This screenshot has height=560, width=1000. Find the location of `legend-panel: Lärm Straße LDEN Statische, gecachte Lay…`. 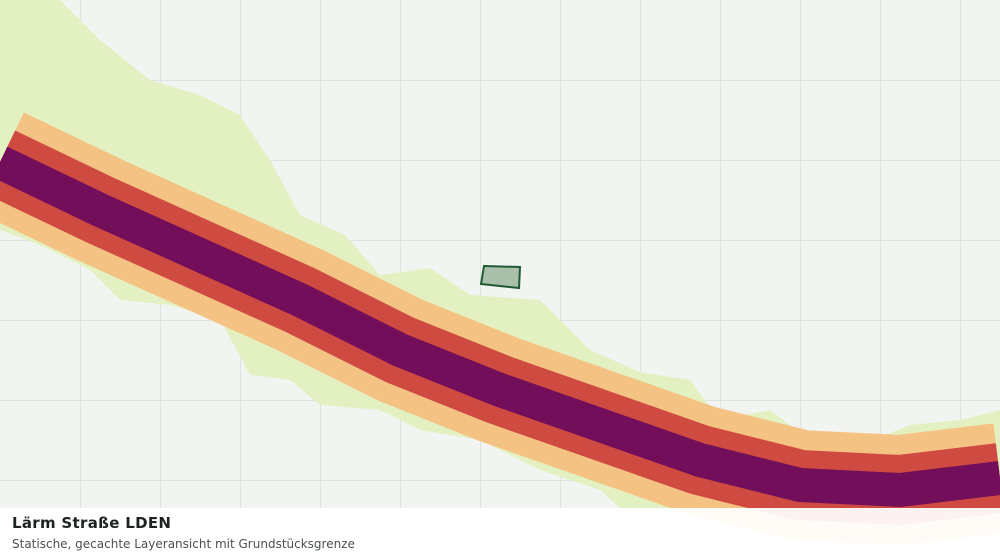

legend-panel: Lärm Straße LDEN Statische, gecachte Lay… is located at coordinates (500, 534).